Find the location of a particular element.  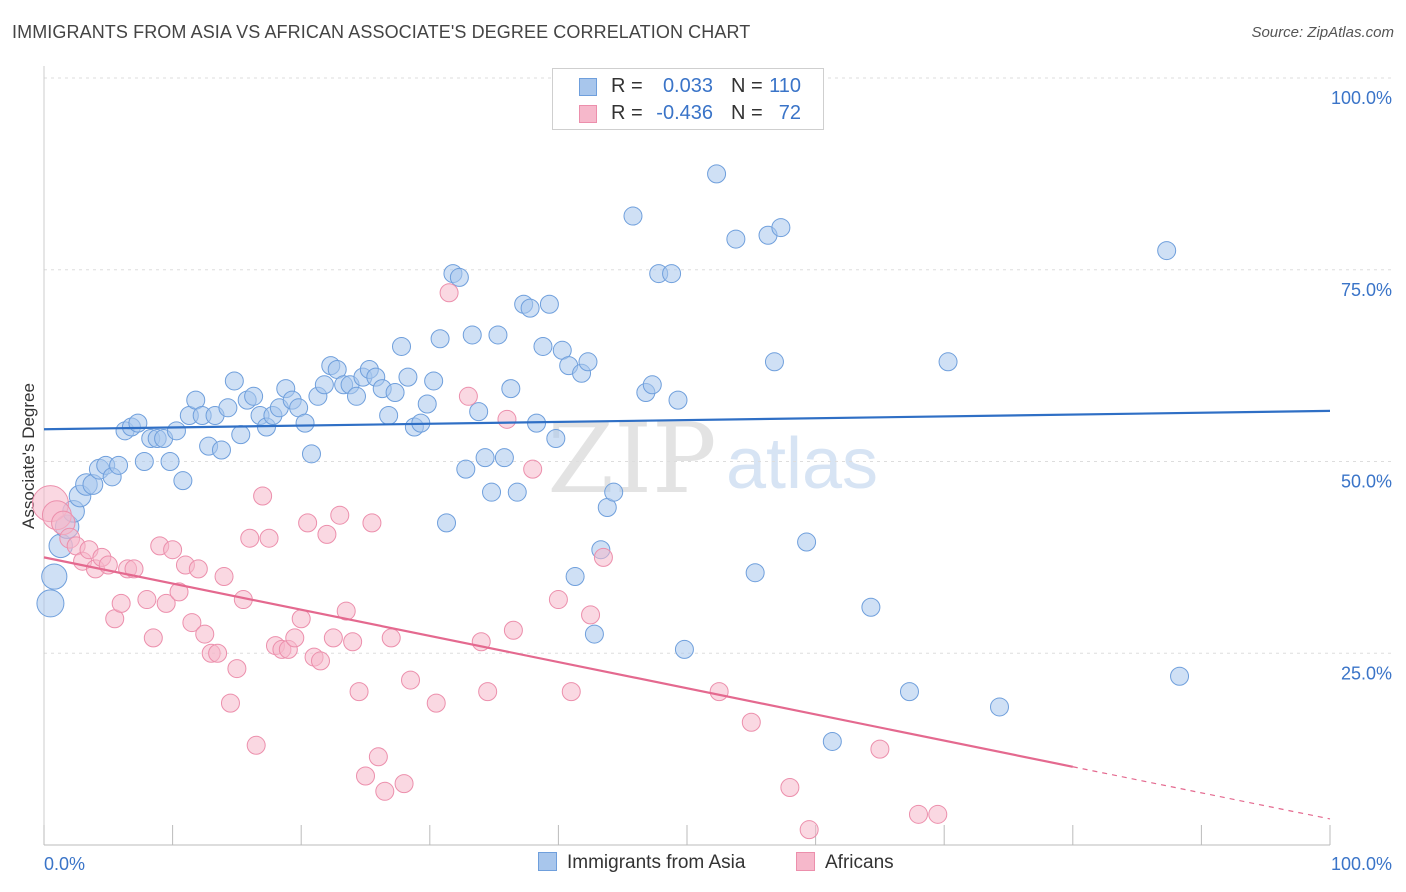

legend-row-africans: R = -0.436 N = 72 is located at coordinates (688, 114).